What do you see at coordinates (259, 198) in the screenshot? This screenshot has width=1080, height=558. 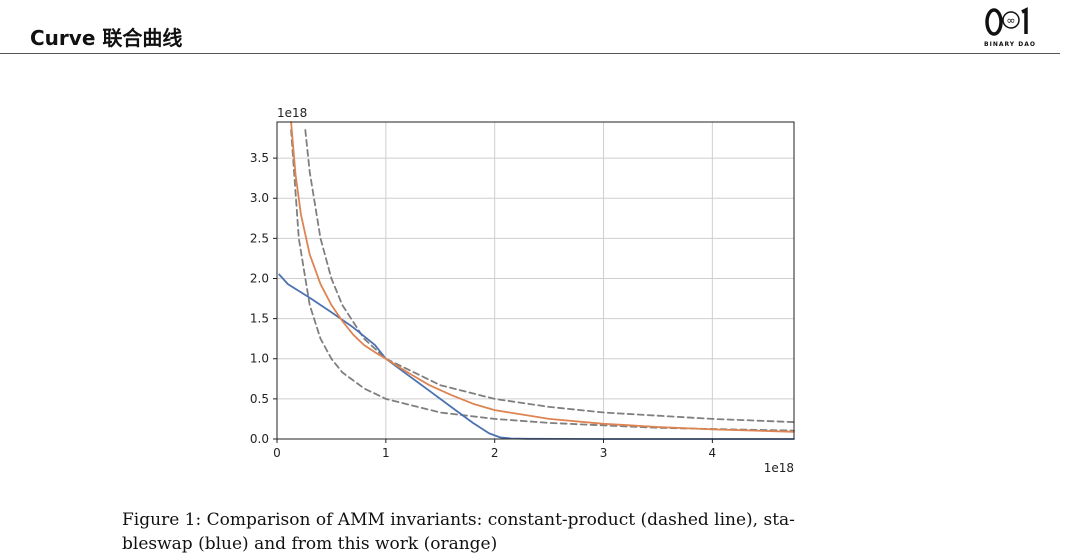 I see `y-tick-label: 3.0` at bounding box center [259, 198].